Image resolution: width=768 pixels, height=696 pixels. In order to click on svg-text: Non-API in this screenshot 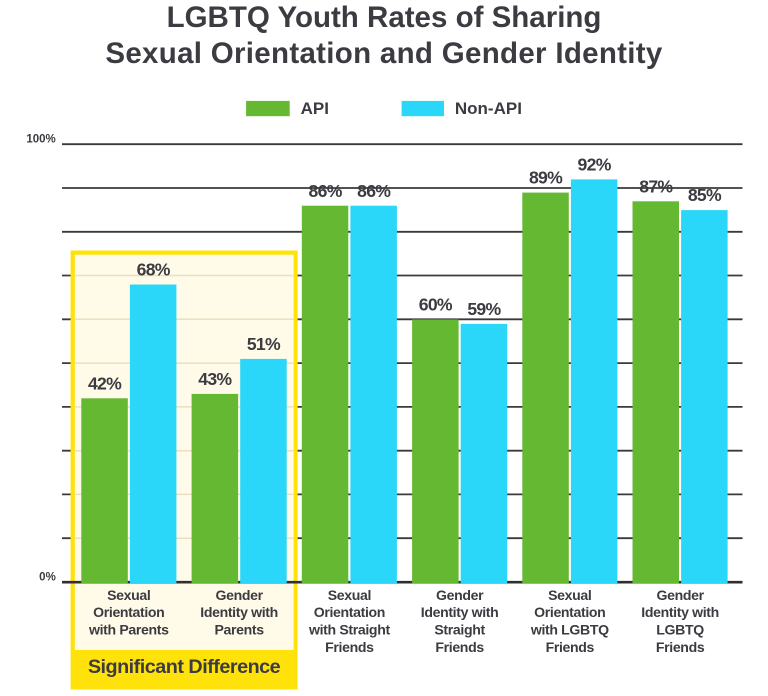, I will do `click(488, 108)`.